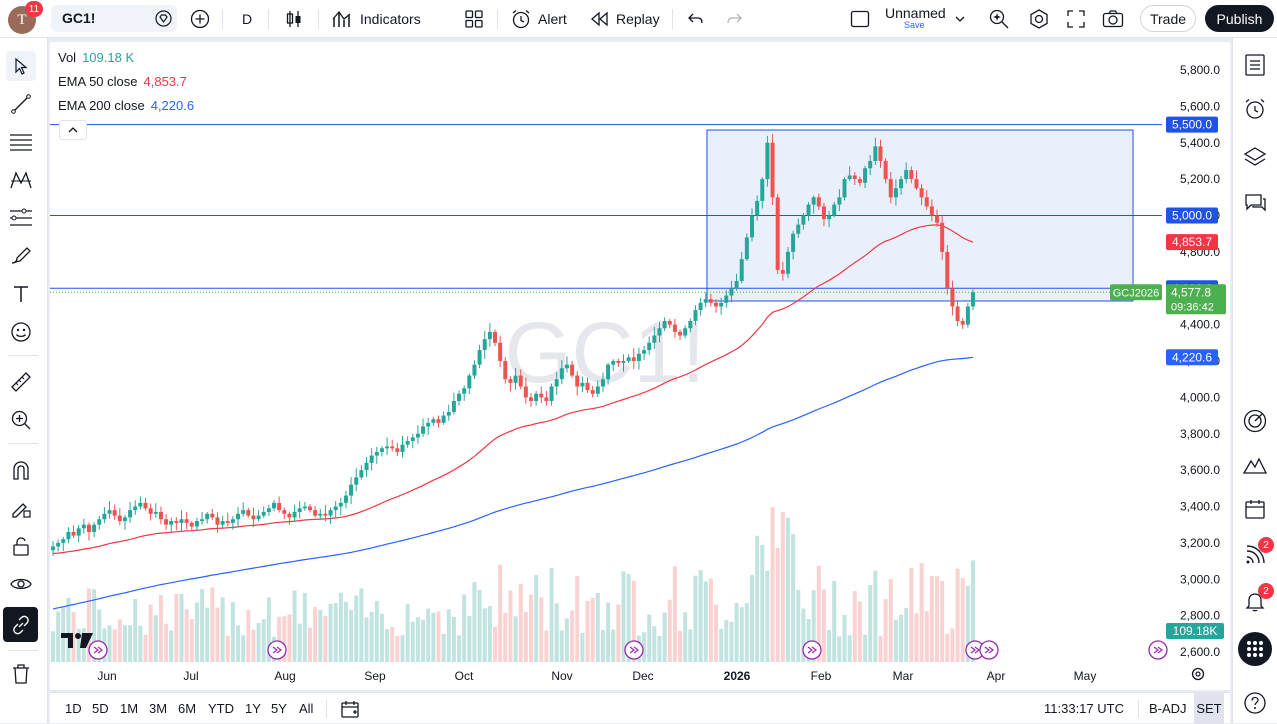  Describe the element at coordinates (914, 25) in the screenshot. I see `save-label: Save` at that location.